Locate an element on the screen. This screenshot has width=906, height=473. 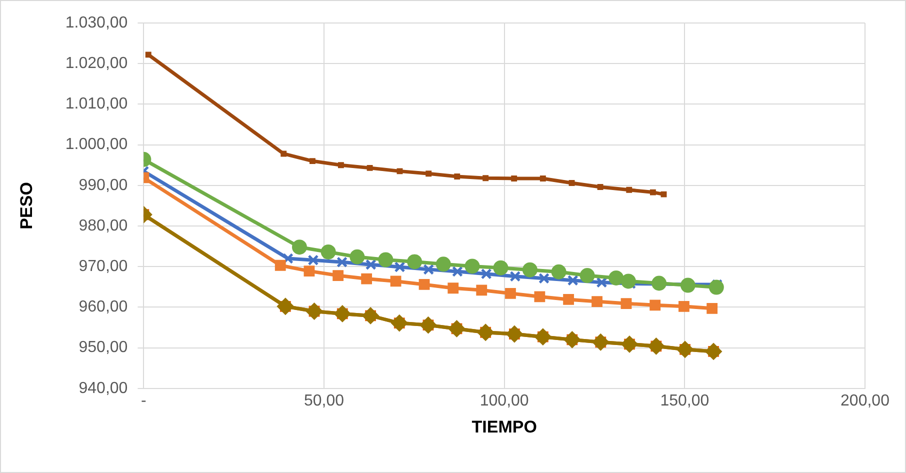
x-tick-label: - is located at coordinates (143, 401).